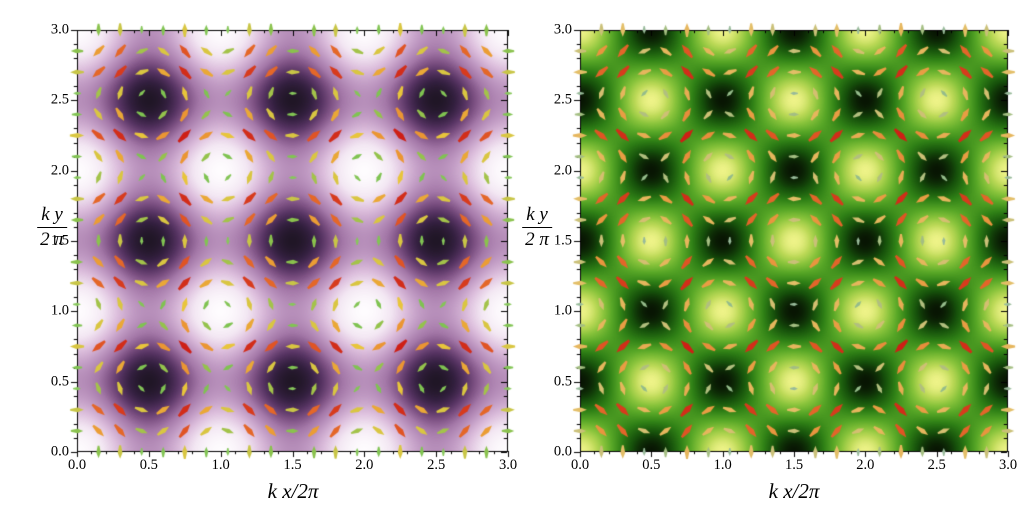 This screenshot has width=1034, height=514. I want to click on x-axis-label-right: k x/2π, so click(794, 491).